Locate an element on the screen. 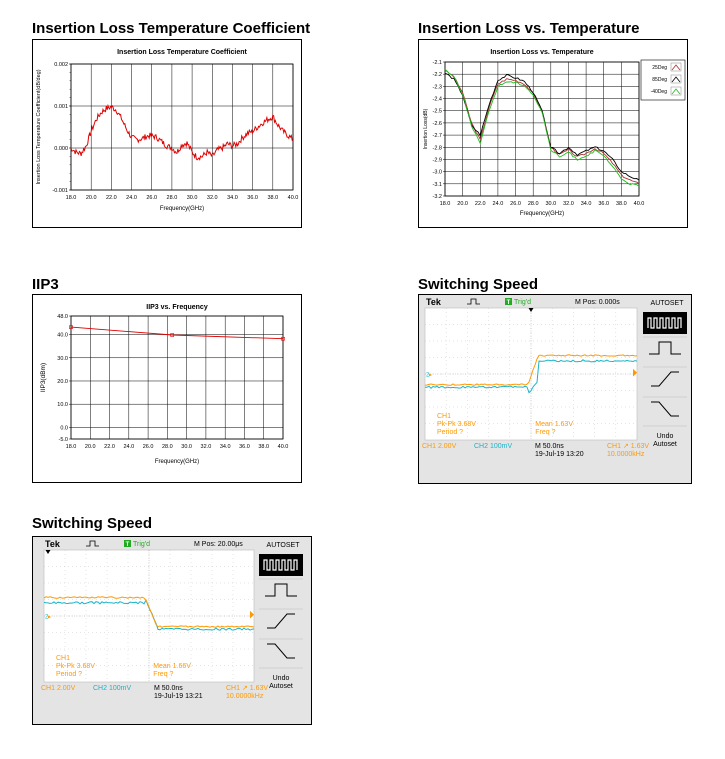  y-tick-label: -5.0 is located at coordinates (63, 440).